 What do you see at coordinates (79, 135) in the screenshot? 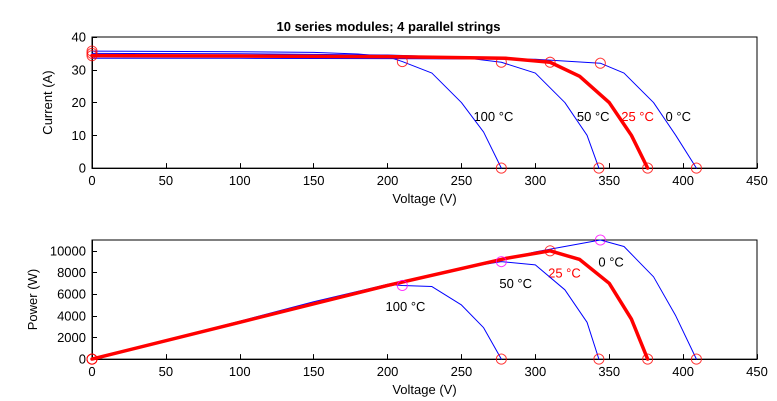
I see `y-tick-label: 10` at bounding box center [79, 135].